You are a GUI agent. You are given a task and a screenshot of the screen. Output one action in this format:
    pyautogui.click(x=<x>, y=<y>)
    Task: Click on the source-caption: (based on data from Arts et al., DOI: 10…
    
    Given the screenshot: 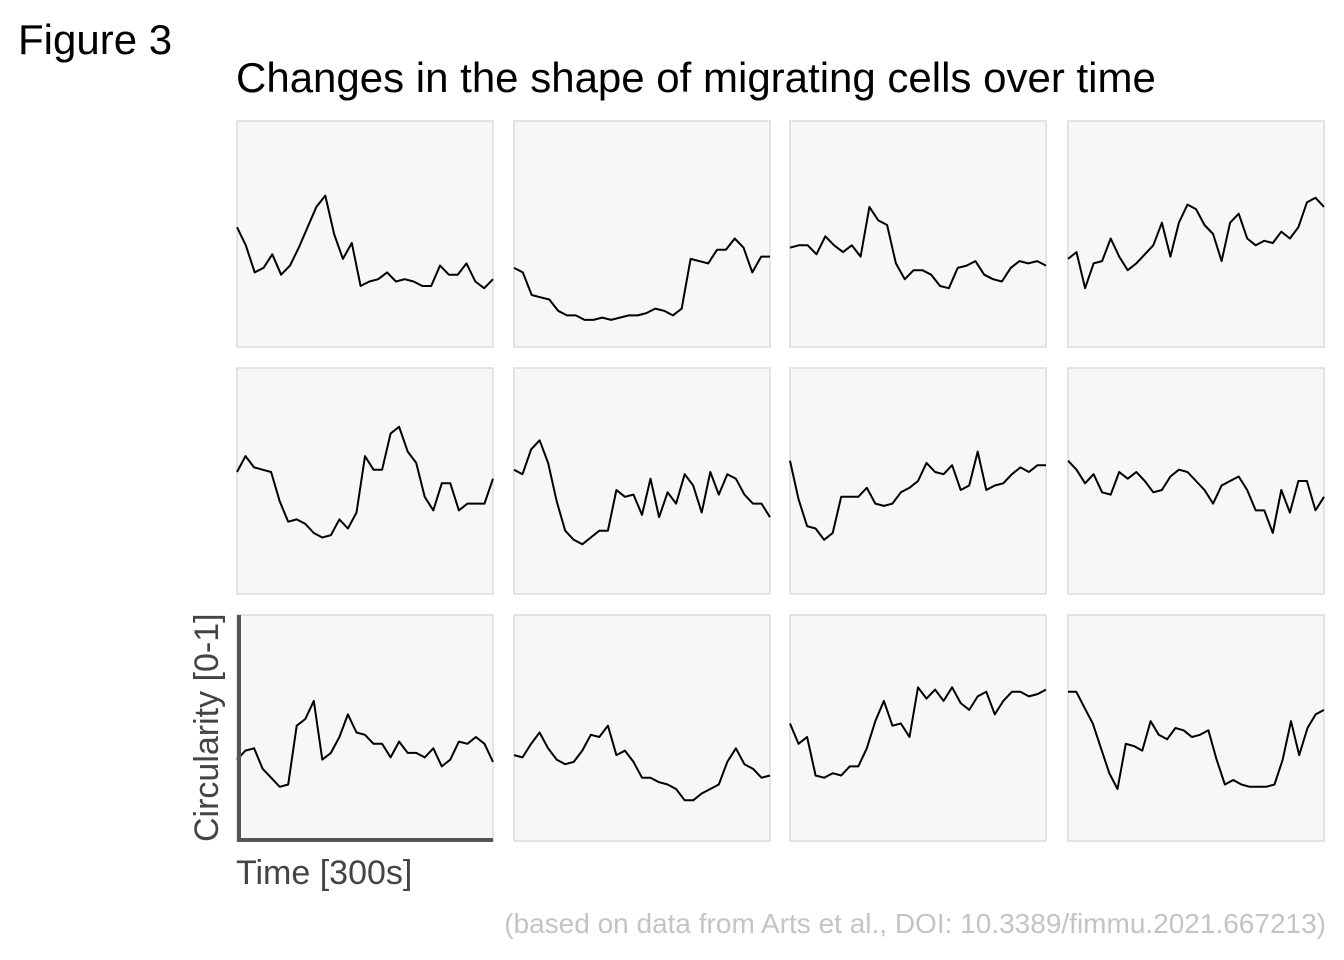 What is the action you would take?
    pyautogui.click(x=915, y=923)
    